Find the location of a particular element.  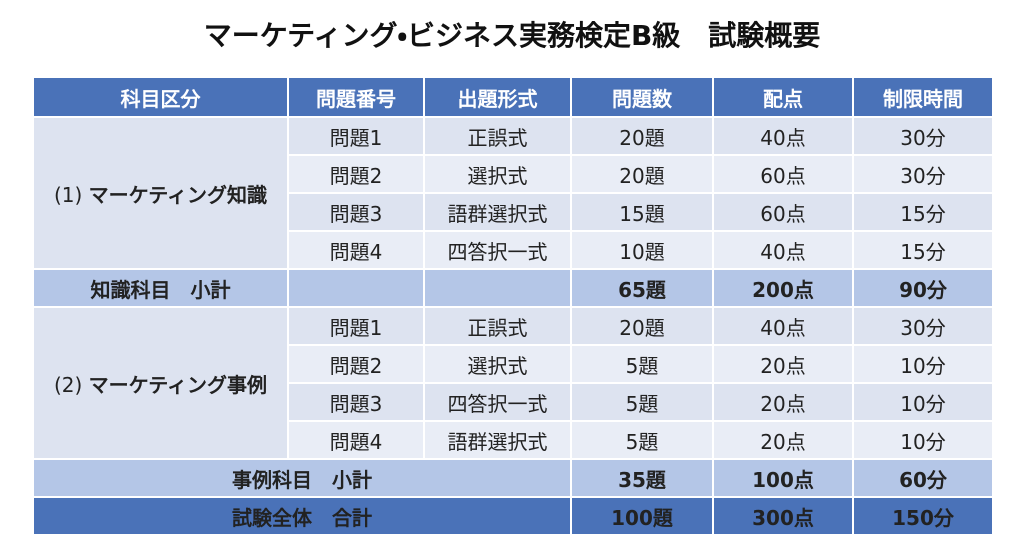

column-header: 制限時間 is located at coordinates (923, 97).